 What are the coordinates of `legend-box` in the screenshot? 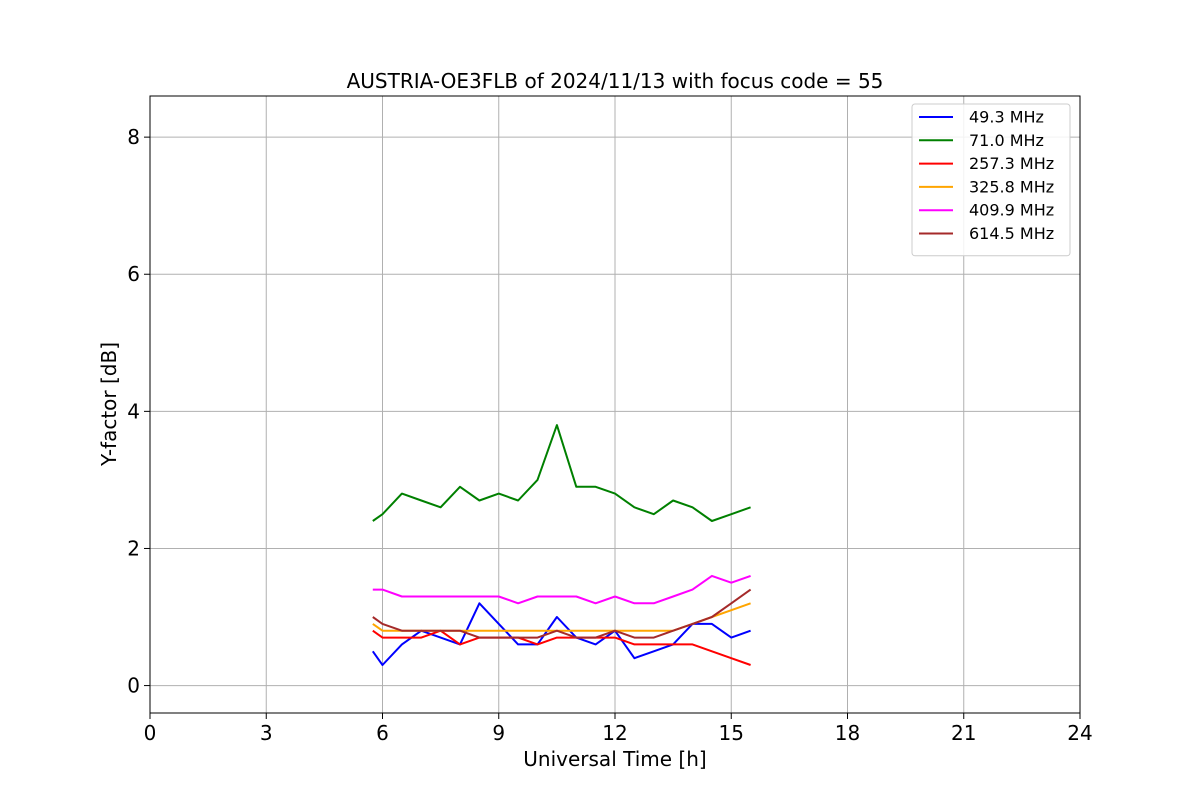 It's located at (991, 180).